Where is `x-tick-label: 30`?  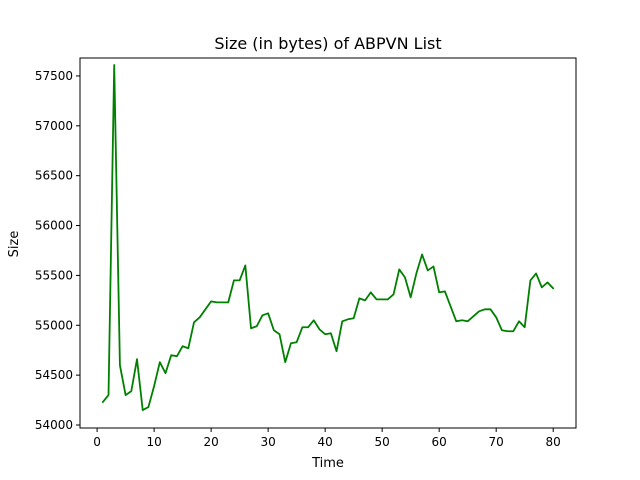 x-tick-label: 30 is located at coordinates (267, 442).